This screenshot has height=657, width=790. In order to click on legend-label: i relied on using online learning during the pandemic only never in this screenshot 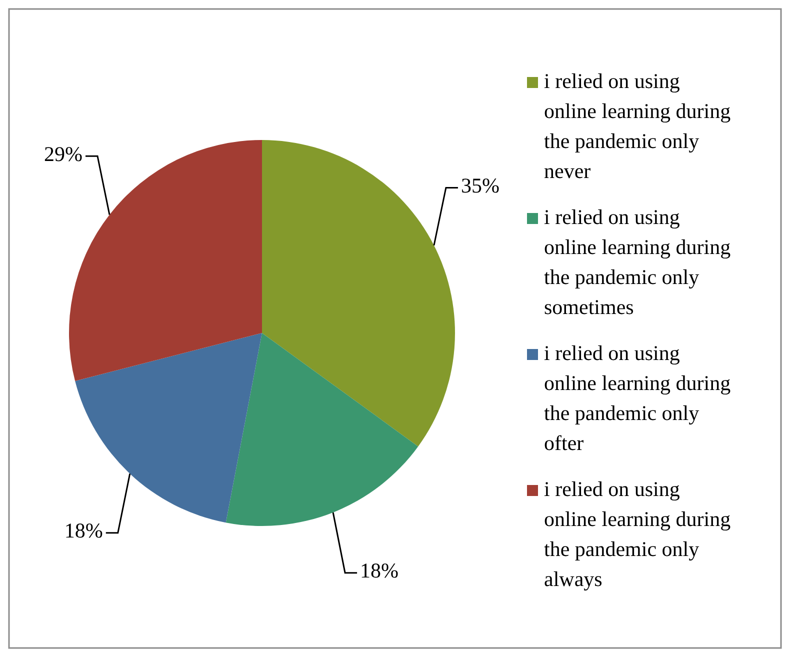, I will do `click(638, 126)`.